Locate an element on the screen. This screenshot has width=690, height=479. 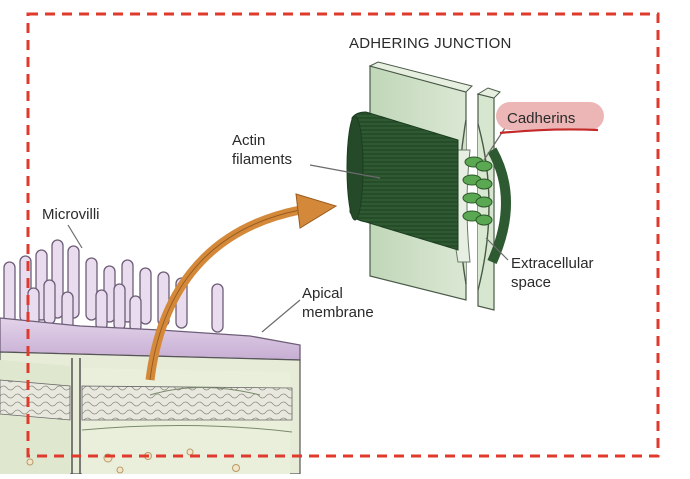
apical-membrane-label: Apical membrane is located at coordinates (338, 303).